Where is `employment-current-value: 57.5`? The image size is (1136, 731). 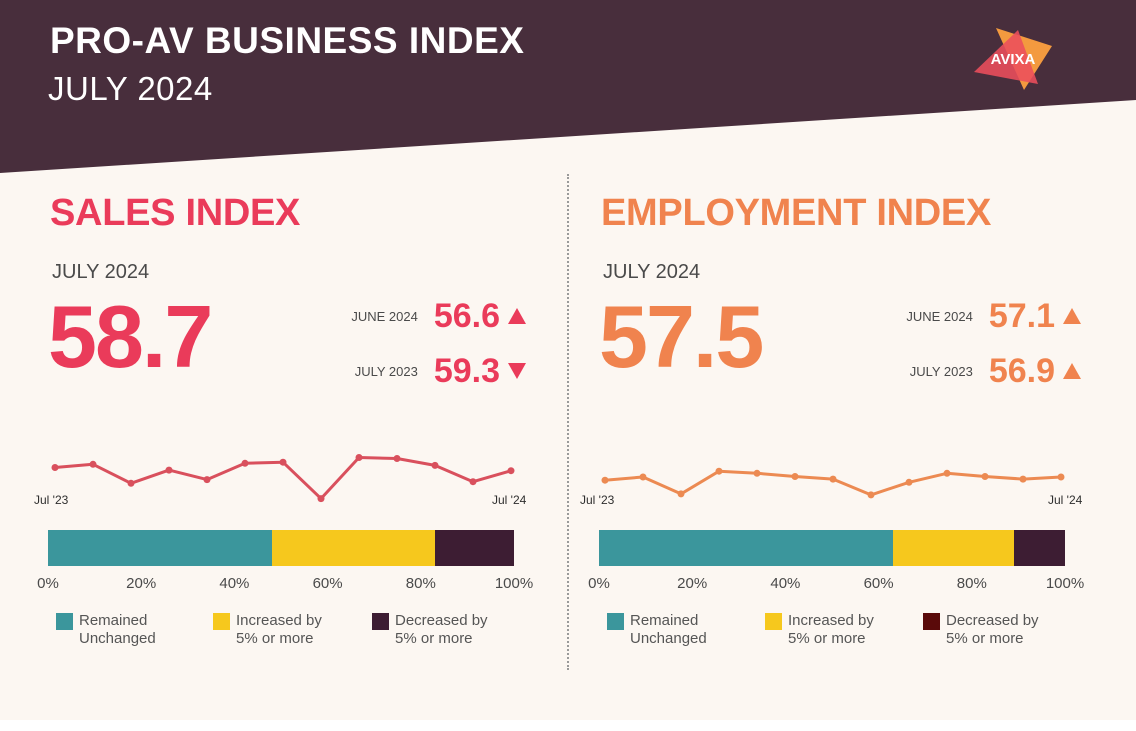
employment-current-value: 57.5 is located at coordinates (681, 336).